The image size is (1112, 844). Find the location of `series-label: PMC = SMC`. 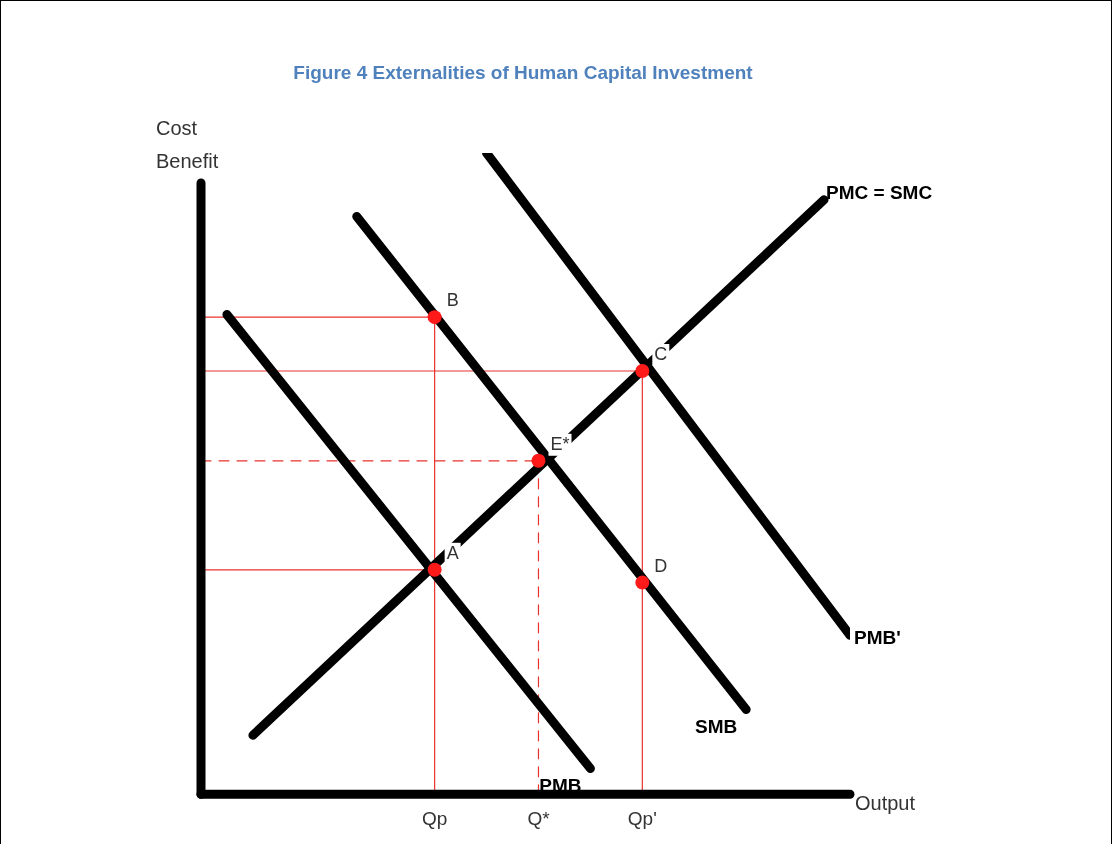

series-label: PMC = SMC is located at coordinates (879, 193).